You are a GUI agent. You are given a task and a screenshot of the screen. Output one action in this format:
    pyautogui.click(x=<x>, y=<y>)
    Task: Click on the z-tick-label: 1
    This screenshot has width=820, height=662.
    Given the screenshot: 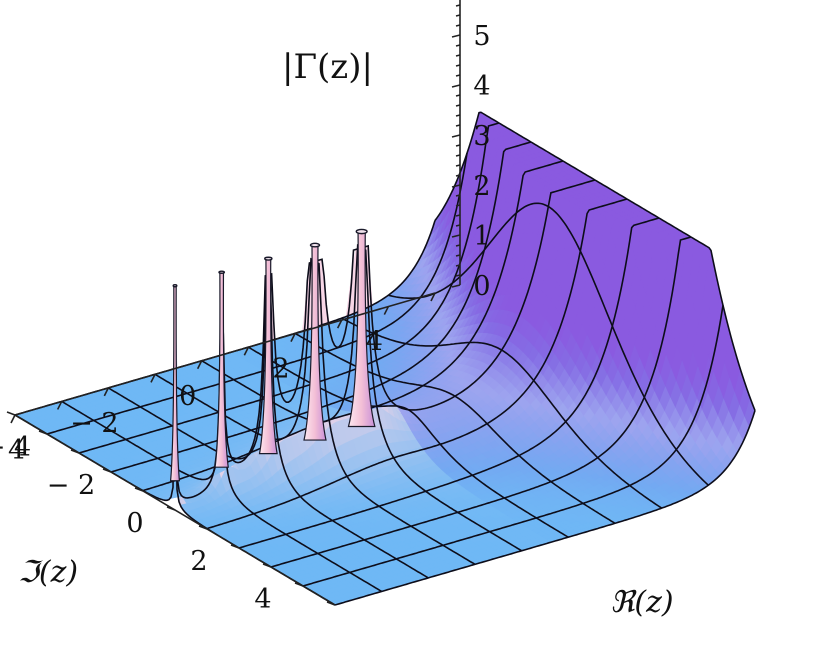 What is the action you would take?
    pyautogui.click(x=481, y=236)
    